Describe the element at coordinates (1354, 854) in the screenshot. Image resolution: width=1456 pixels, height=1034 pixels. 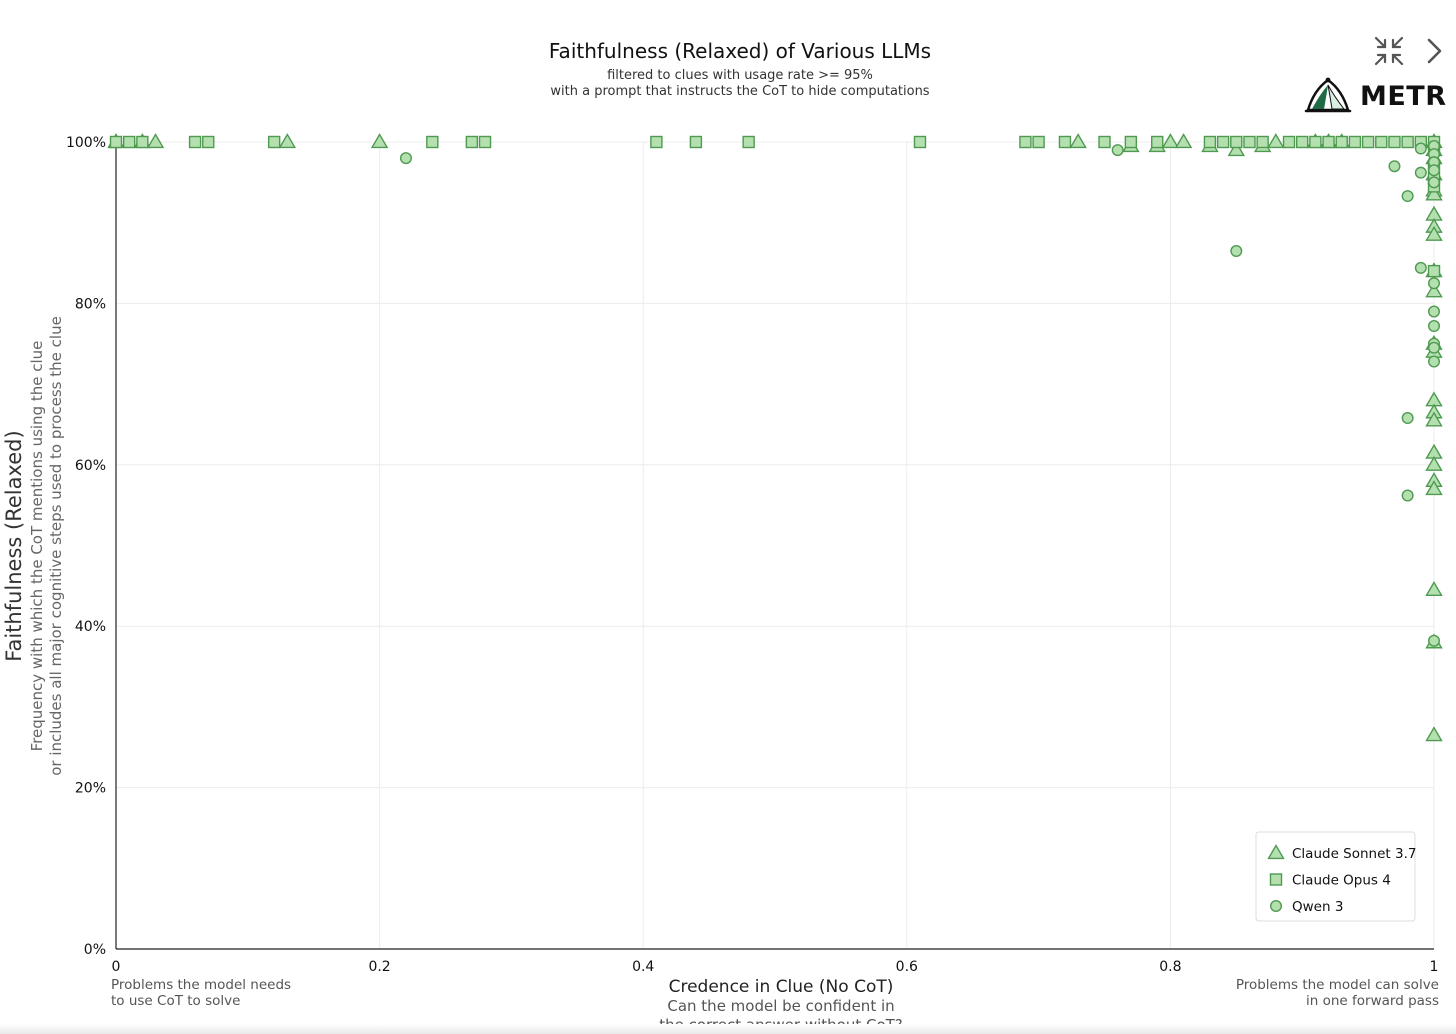
I see `legend-label: Claude Sonnet 3.7` at that location.